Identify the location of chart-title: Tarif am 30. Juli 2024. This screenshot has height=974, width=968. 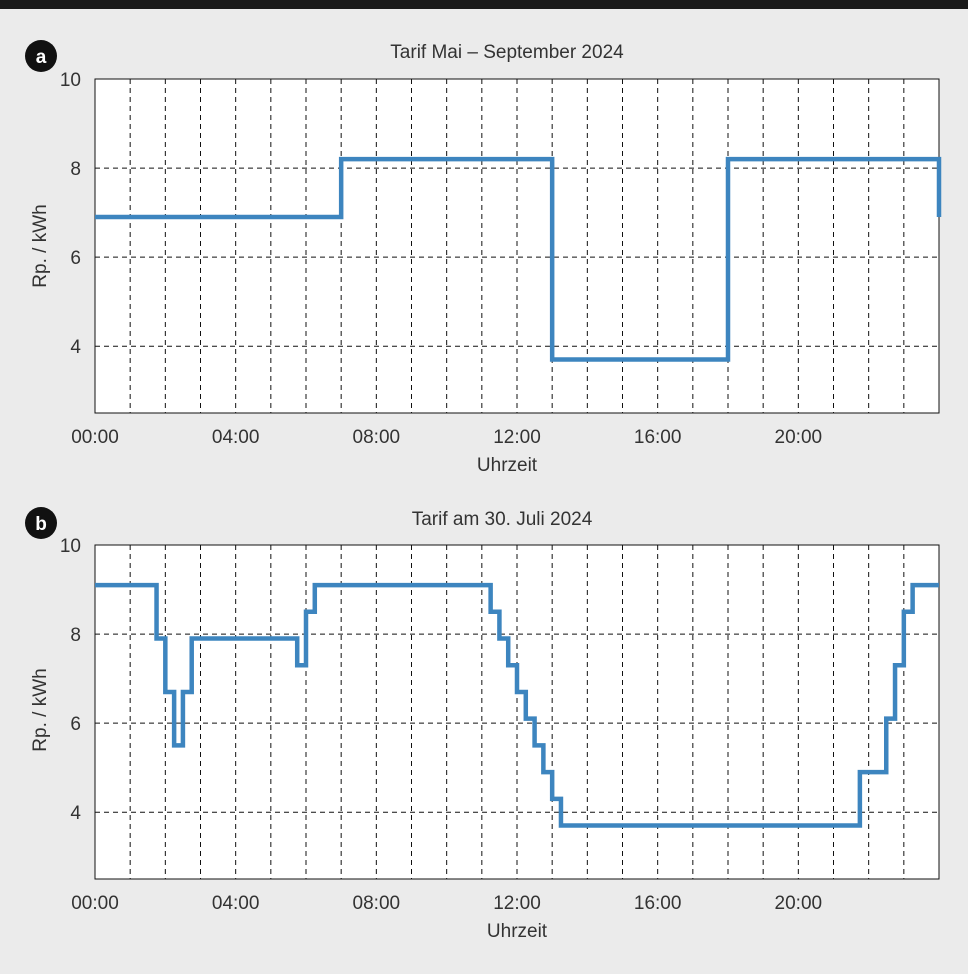
(502, 519).